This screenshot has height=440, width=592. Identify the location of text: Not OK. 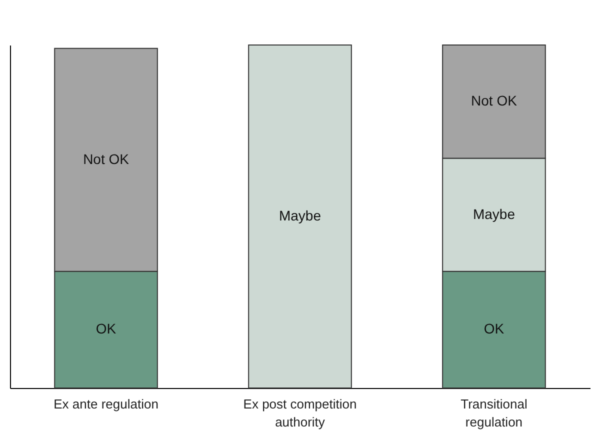
(106, 158).